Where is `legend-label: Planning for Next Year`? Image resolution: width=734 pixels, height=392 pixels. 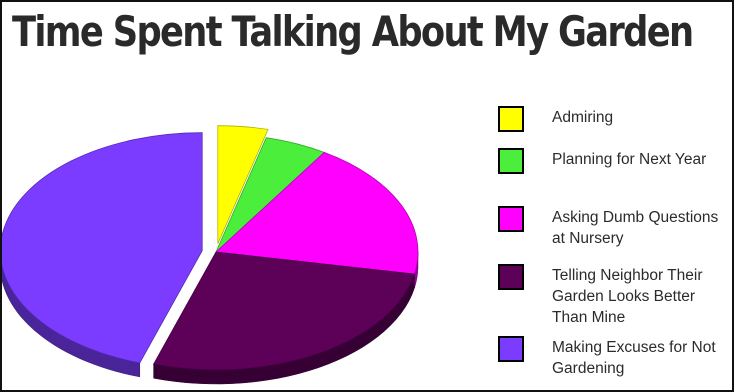 legend-label: Planning for Next Year is located at coordinates (629, 159).